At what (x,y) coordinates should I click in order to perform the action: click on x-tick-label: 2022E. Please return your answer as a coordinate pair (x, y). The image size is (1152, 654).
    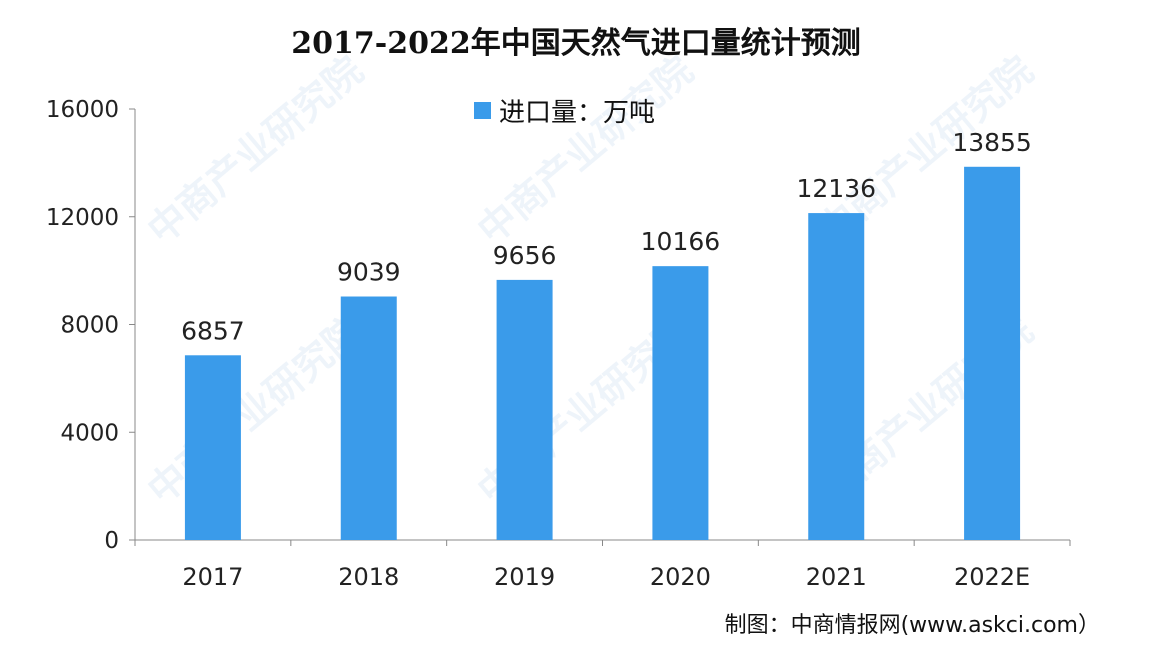
    Looking at the image, I should click on (992, 577).